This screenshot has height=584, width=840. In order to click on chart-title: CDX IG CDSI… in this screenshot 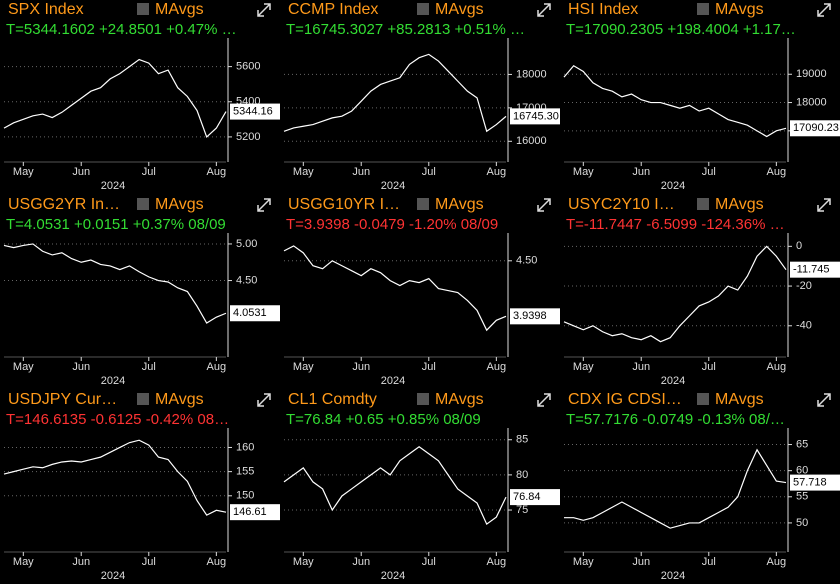, I will do `click(625, 399)`.